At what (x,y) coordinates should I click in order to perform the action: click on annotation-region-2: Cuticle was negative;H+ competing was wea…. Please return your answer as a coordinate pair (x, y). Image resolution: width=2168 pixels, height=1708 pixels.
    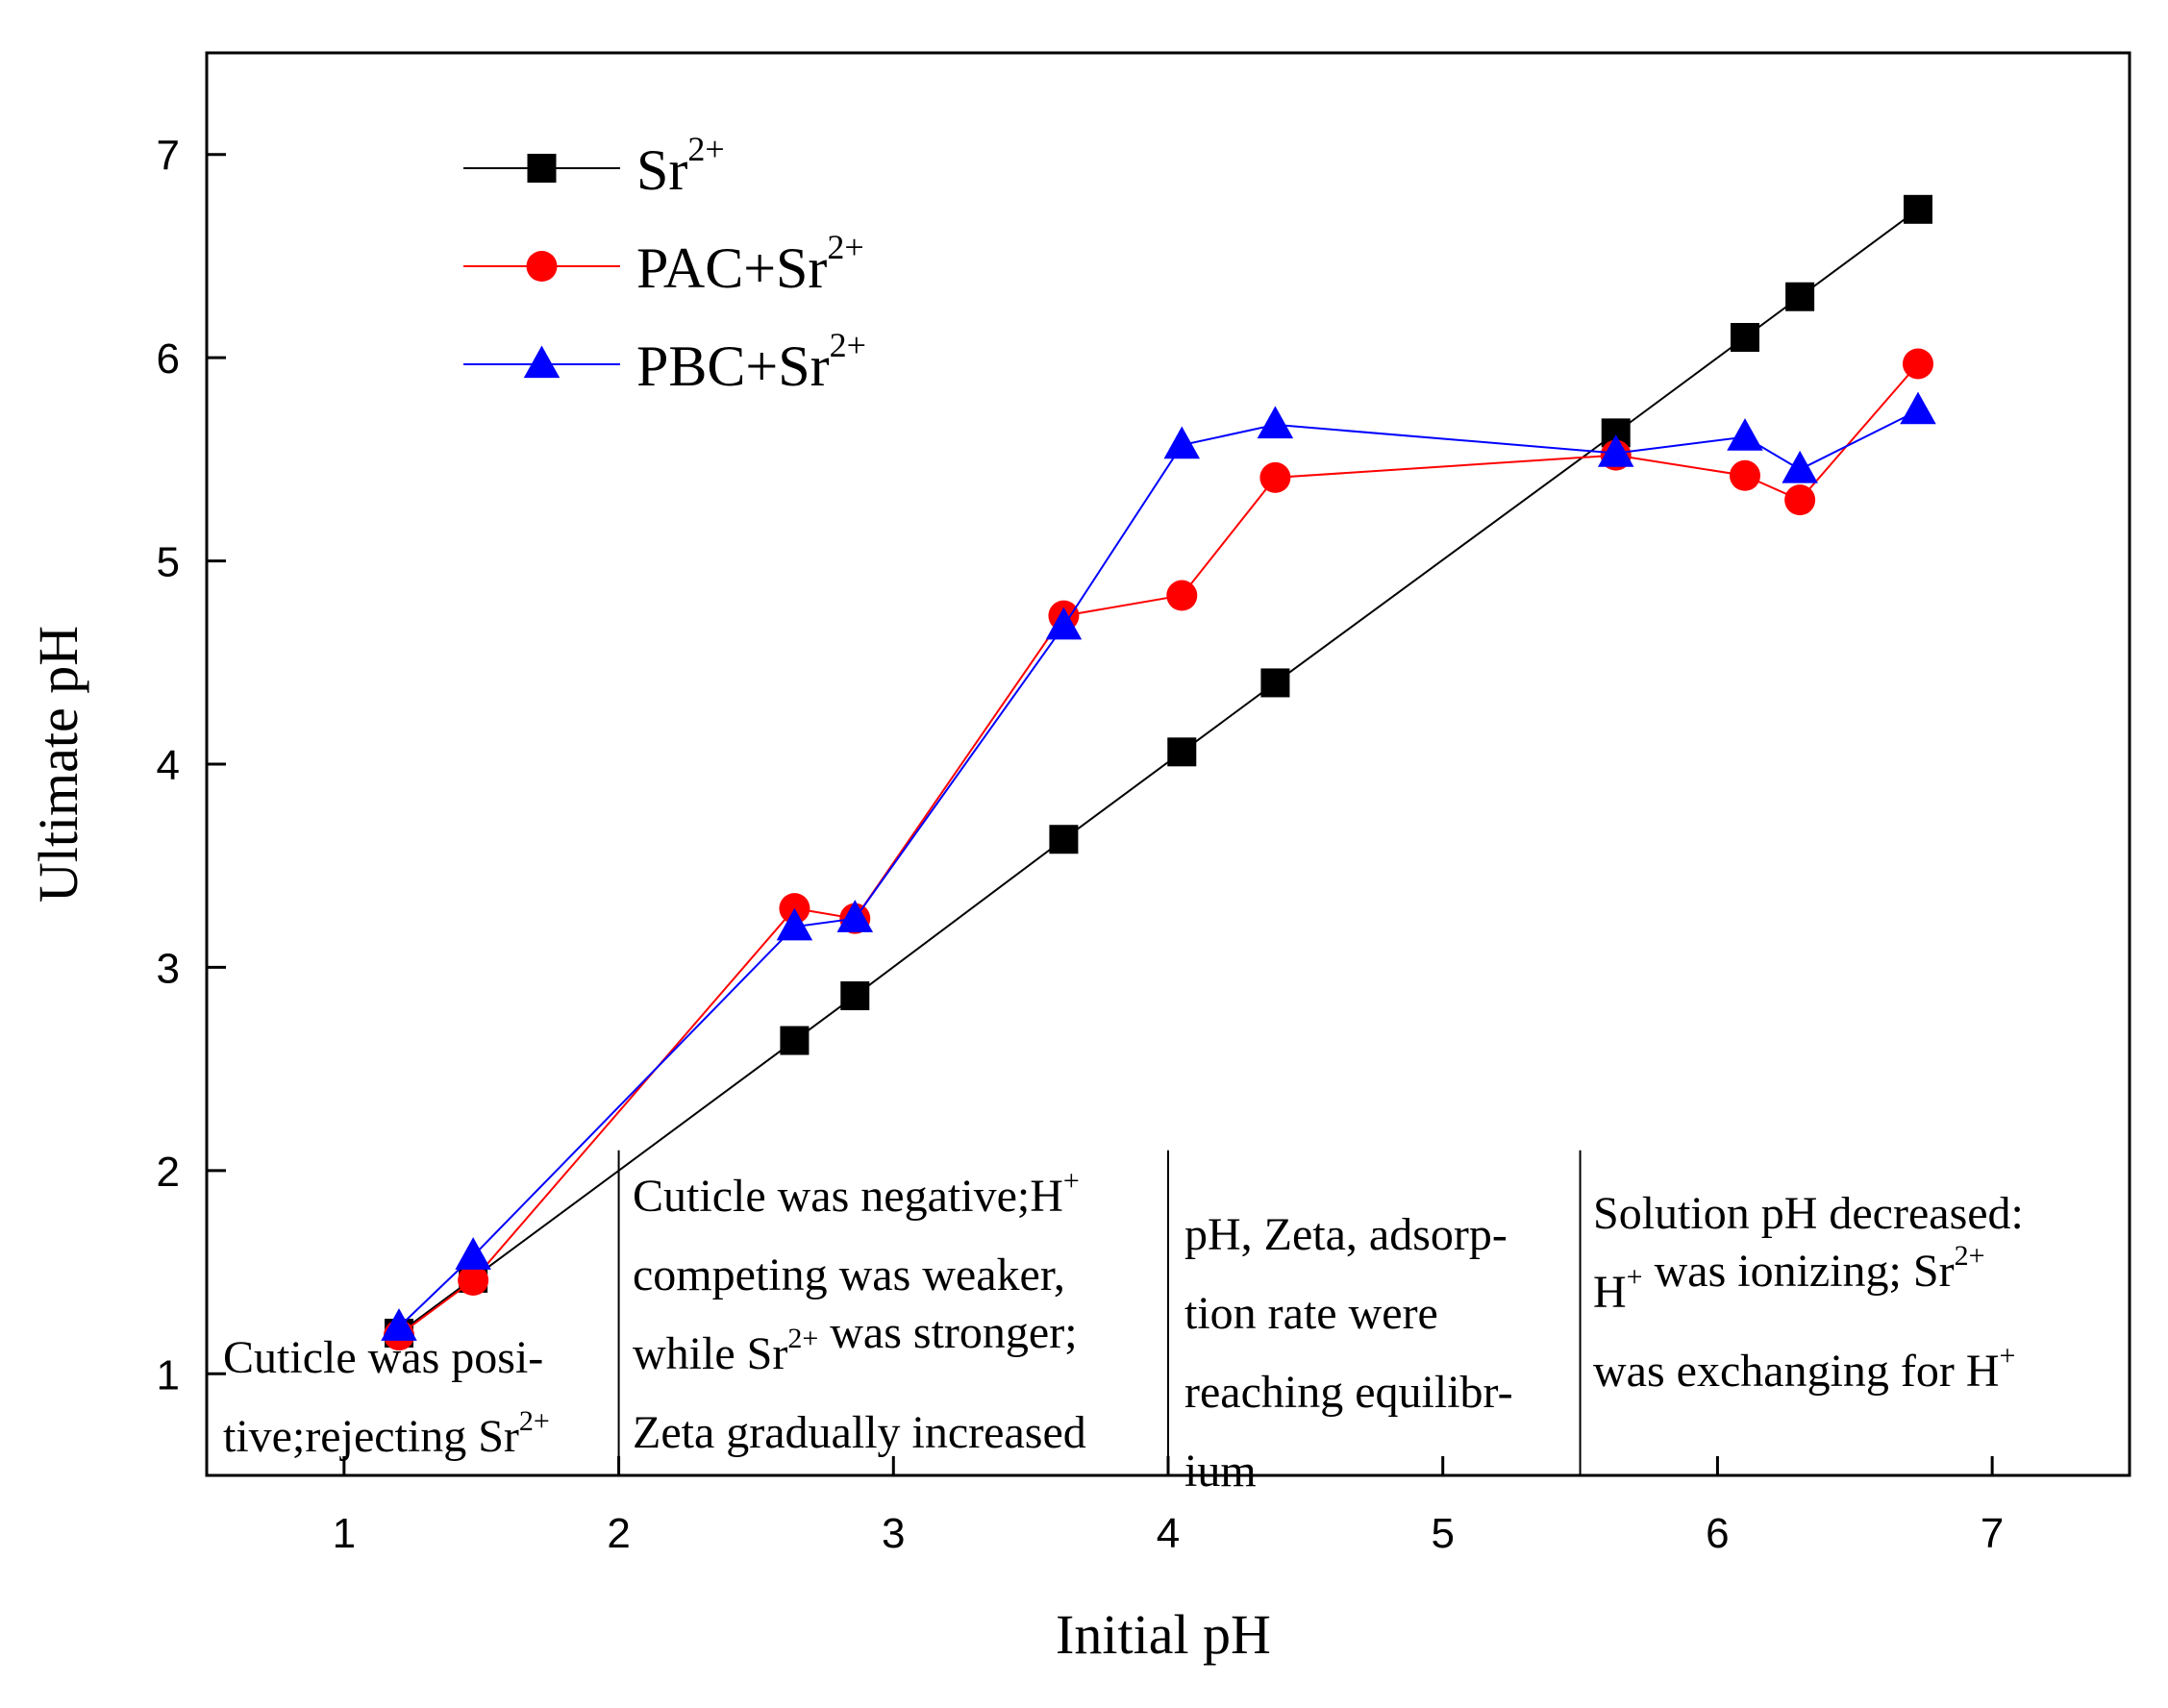
    Looking at the image, I should click on (859, 1311).